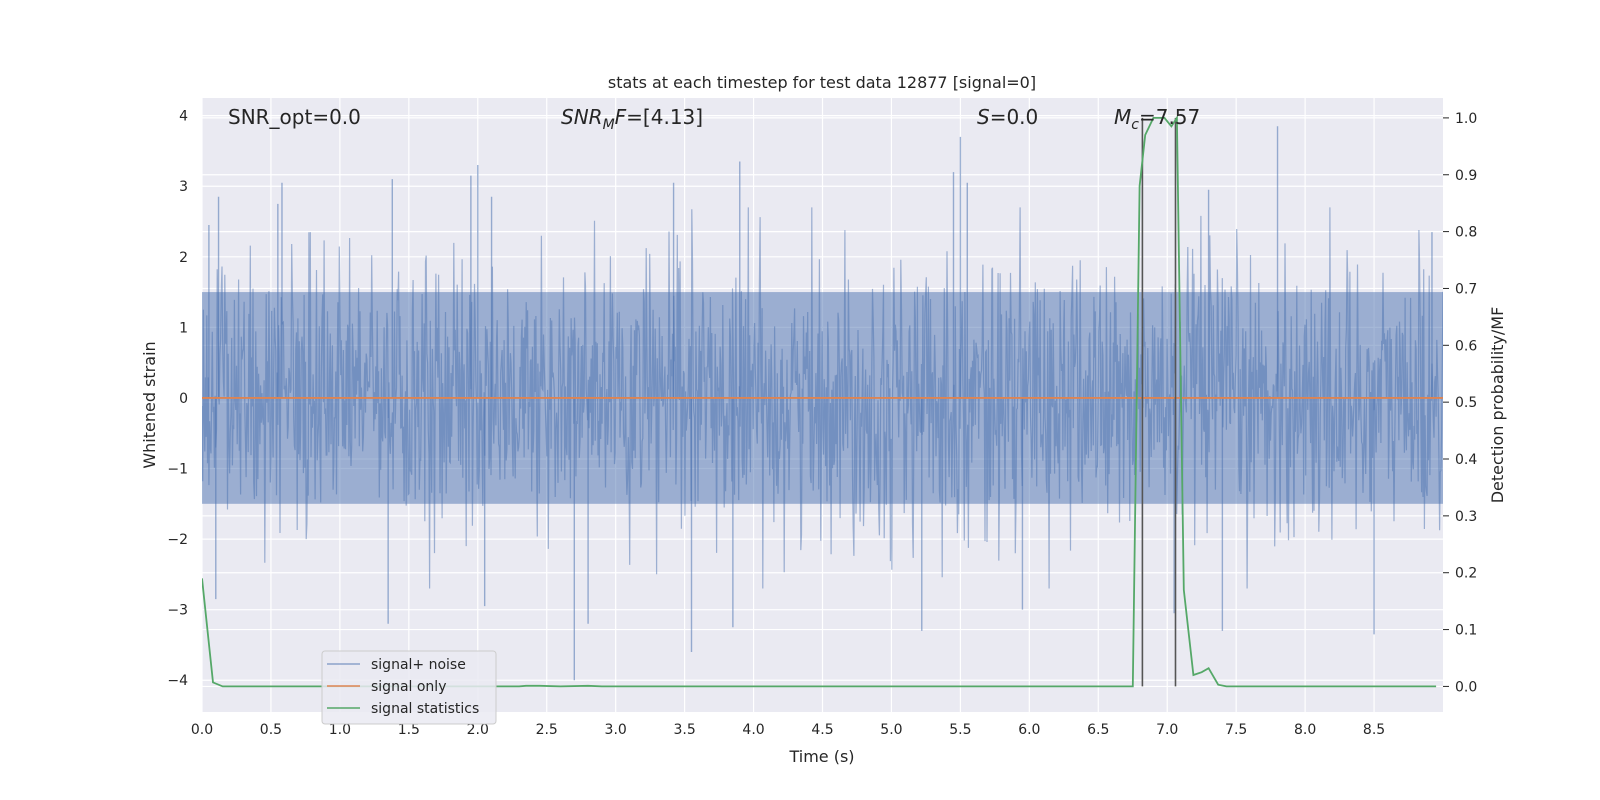 The height and width of the screenshot is (800, 1600). I want to click on y-left-axis-label: Whitened strain, so click(149, 404).